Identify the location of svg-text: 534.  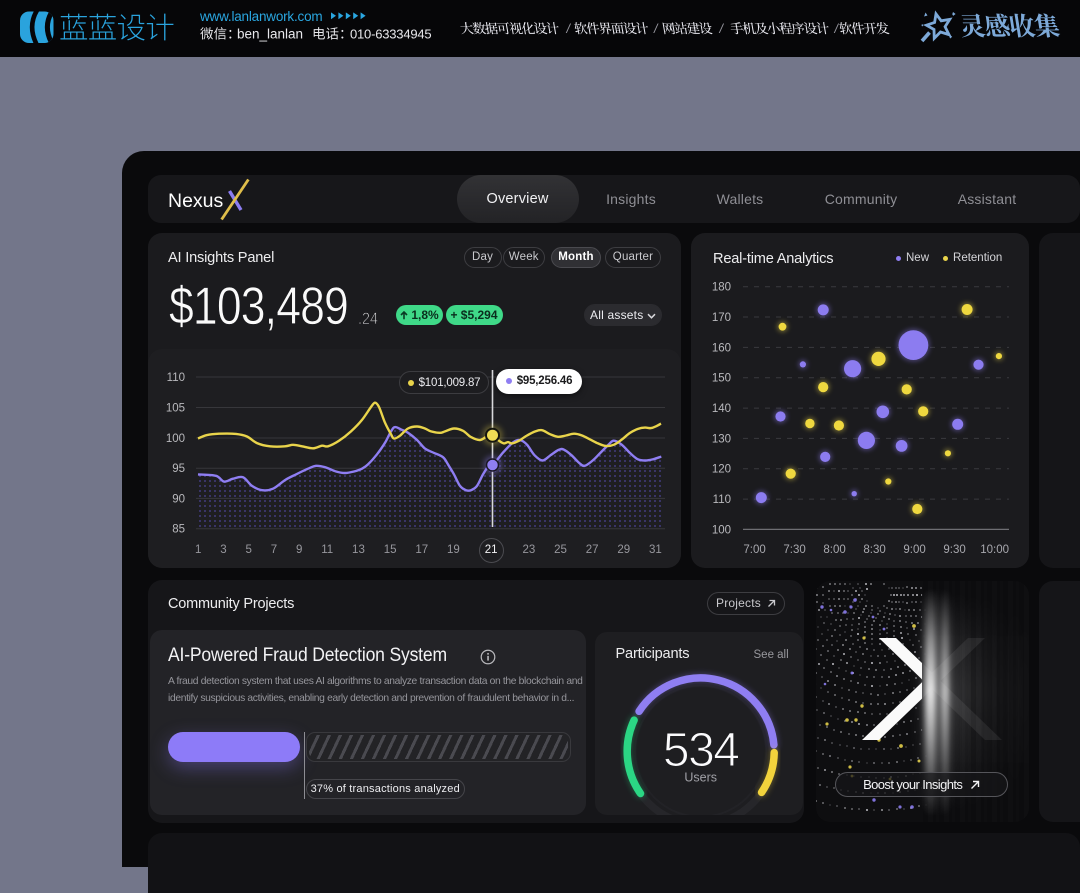
(700, 750).